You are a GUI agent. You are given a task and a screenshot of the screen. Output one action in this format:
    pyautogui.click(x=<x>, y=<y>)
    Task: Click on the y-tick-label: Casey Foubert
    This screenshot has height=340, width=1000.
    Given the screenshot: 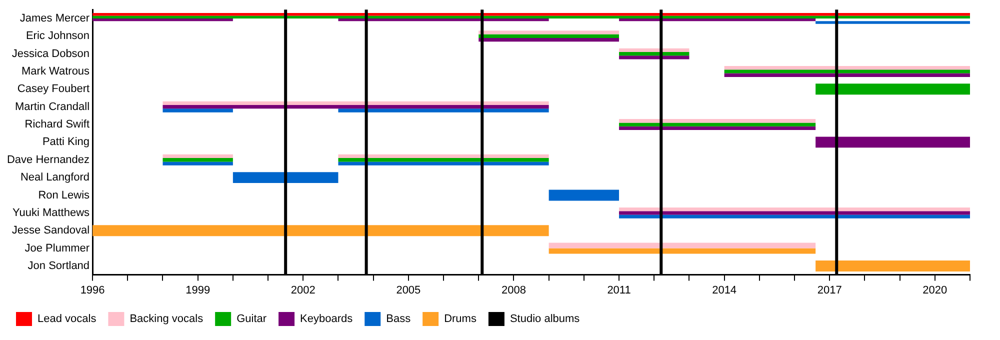 What is the action you would take?
    pyautogui.click(x=53, y=89)
    